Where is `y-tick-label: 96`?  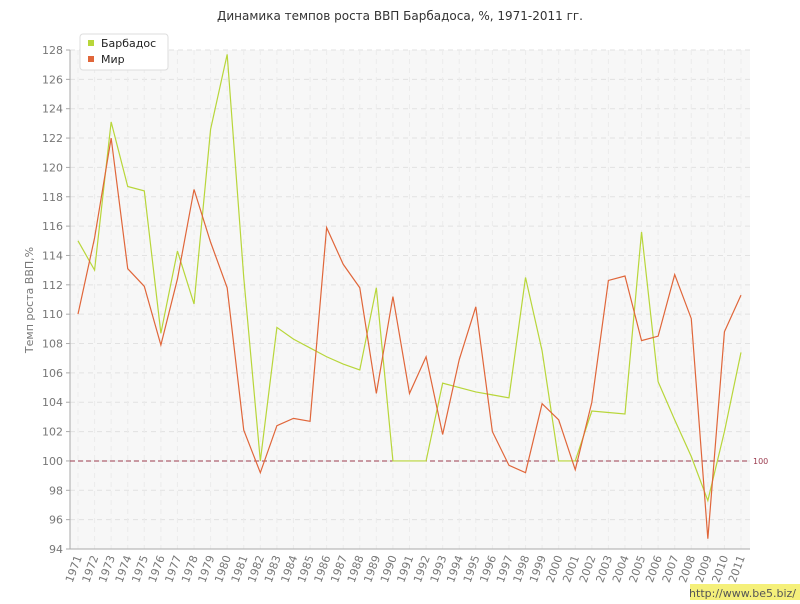
y-tick-label: 96 is located at coordinates (56, 520).